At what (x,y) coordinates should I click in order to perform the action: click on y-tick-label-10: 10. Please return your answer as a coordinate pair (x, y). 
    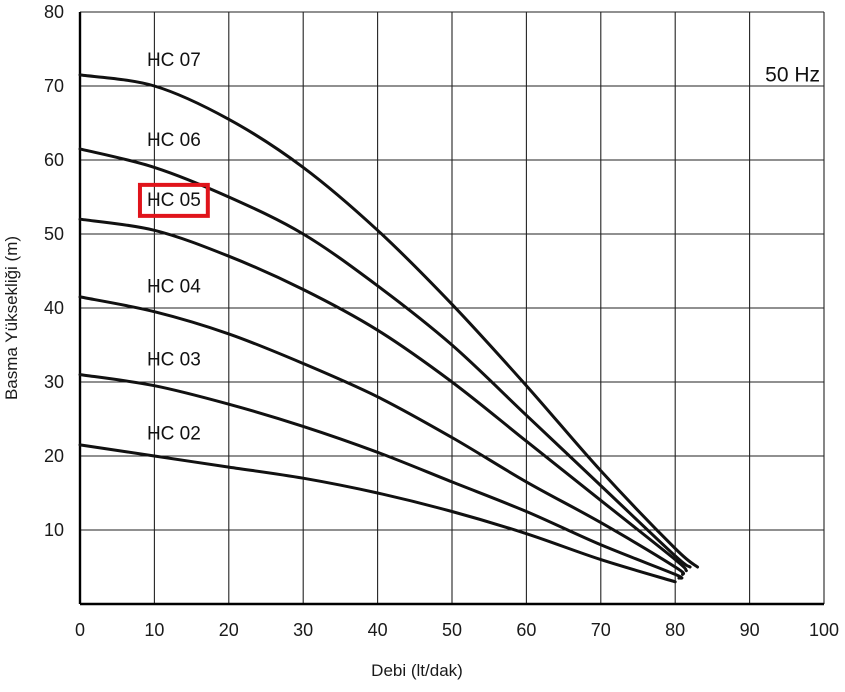
    Looking at the image, I should click on (54, 530).